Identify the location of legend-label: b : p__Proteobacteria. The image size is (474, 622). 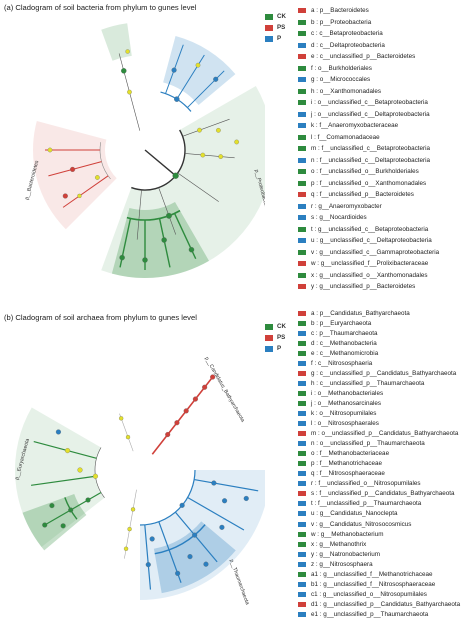
(341, 22).